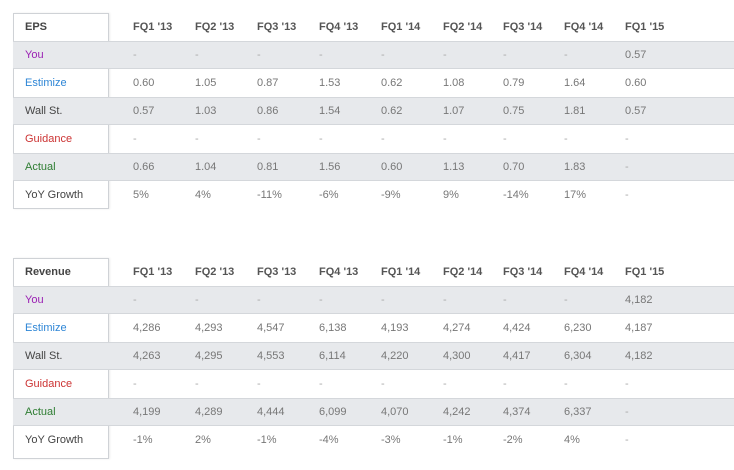 This screenshot has height=470, width=734. Describe the element at coordinates (401, 27) in the screenshot. I see `eps-quarter-header: FQ1 '14` at that location.